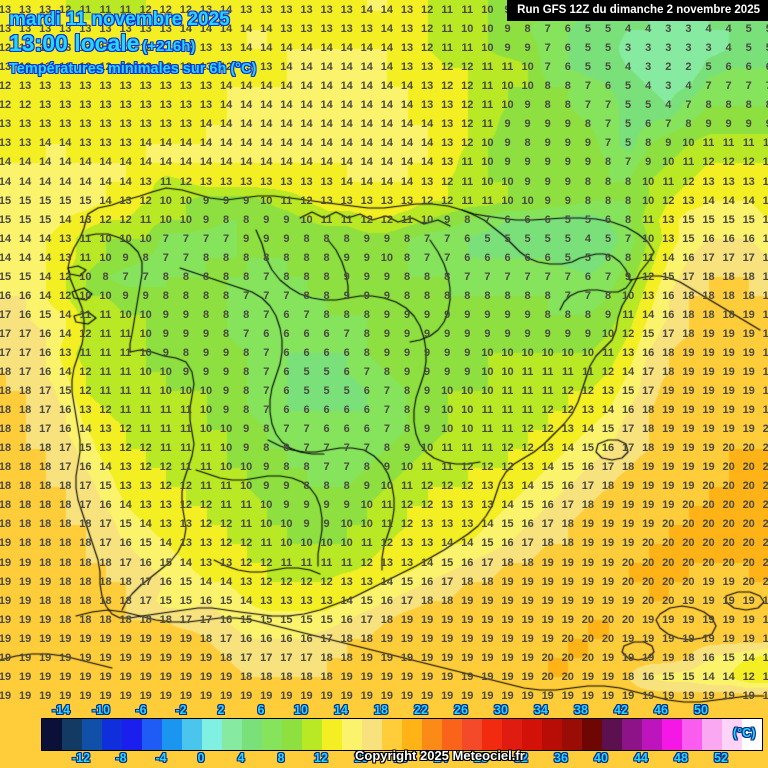 The height and width of the screenshot is (768, 768). Describe the element at coordinates (74, 43) in the screenshot. I see `forecast-time-label: 13:00 locale` at that location.